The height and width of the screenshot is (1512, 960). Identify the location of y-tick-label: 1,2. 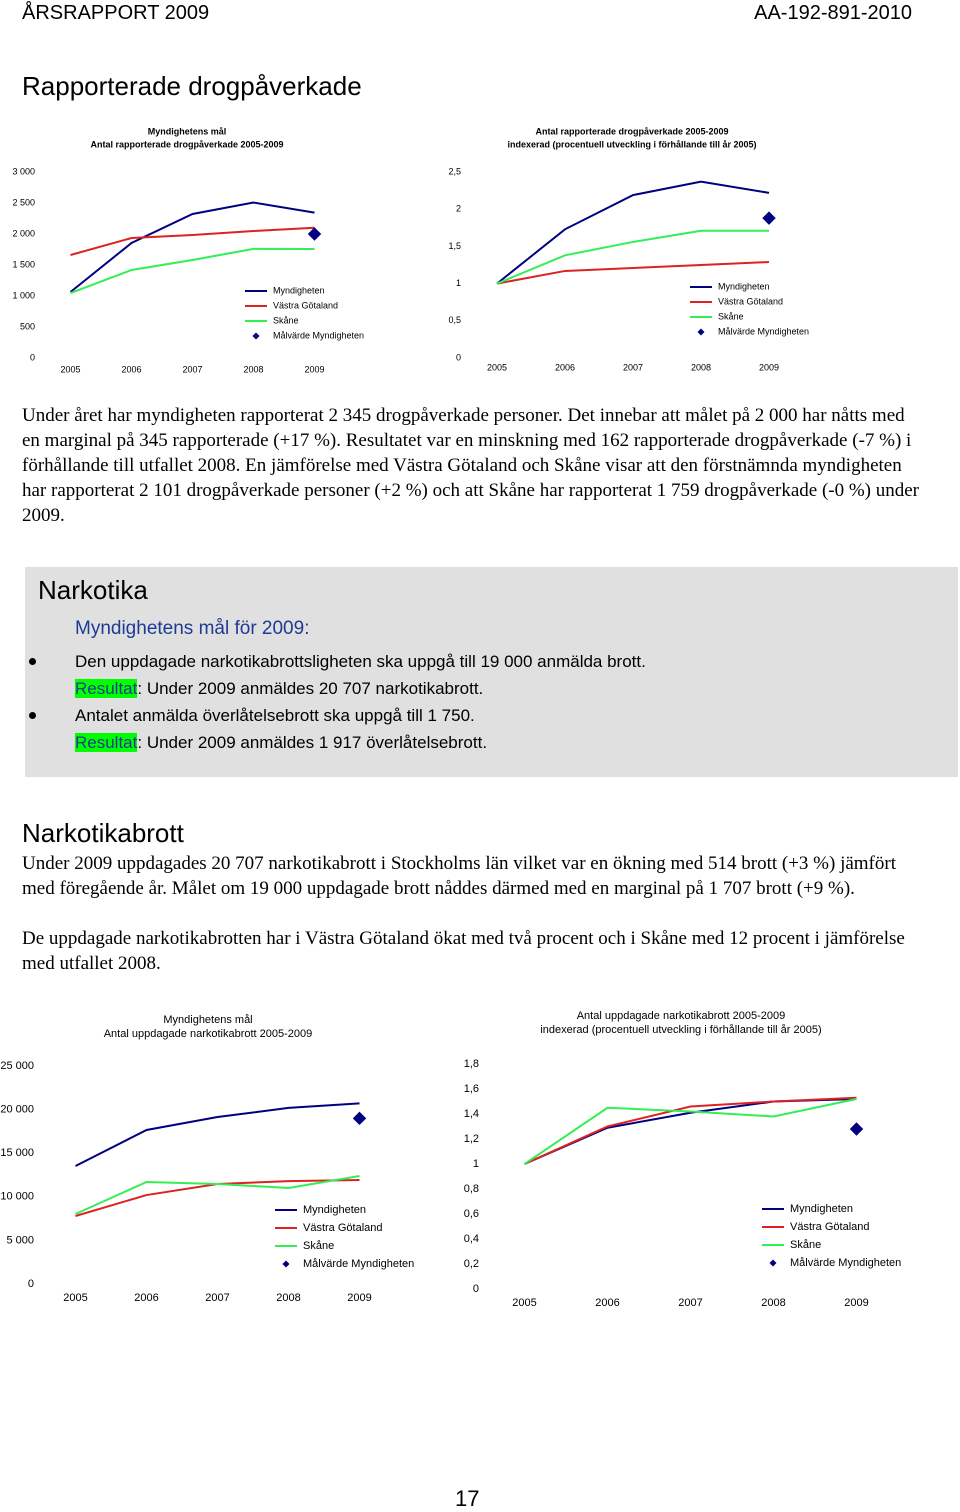
(471, 1139).